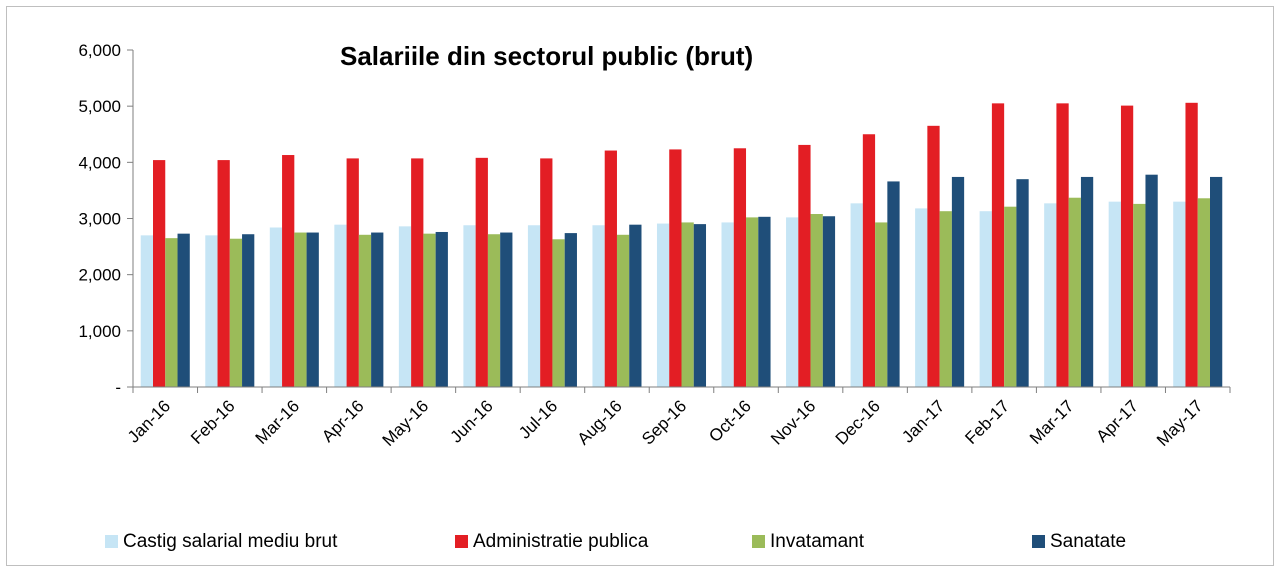  Describe the element at coordinates (230, 541) in the screenshot. I see `legend-label: Castig salarial mediu brut` at that location.